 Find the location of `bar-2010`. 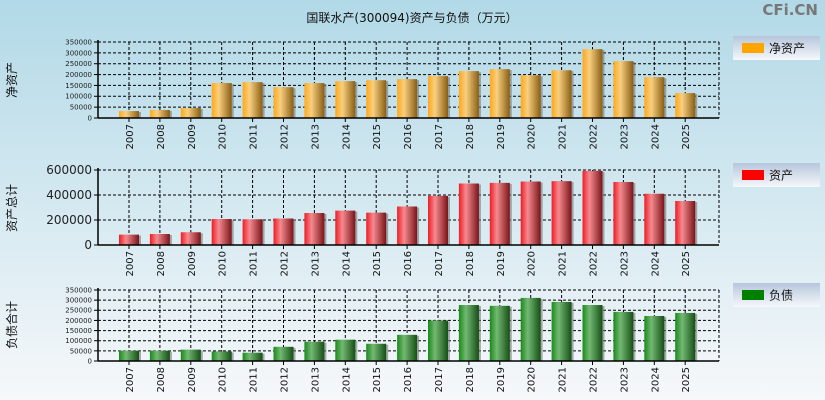

bar-2010 is located at coordinates (221, 232).